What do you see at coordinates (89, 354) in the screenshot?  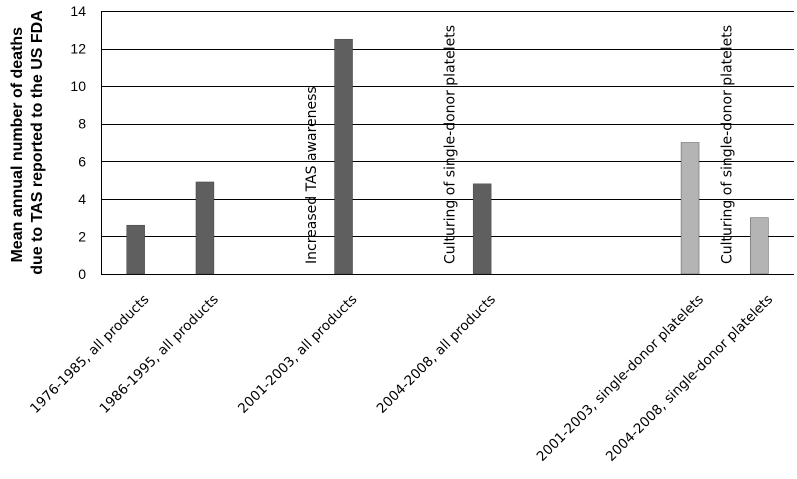 I see `x-tick-label: 1976-1985, all products` at bounding box center [89, 354].